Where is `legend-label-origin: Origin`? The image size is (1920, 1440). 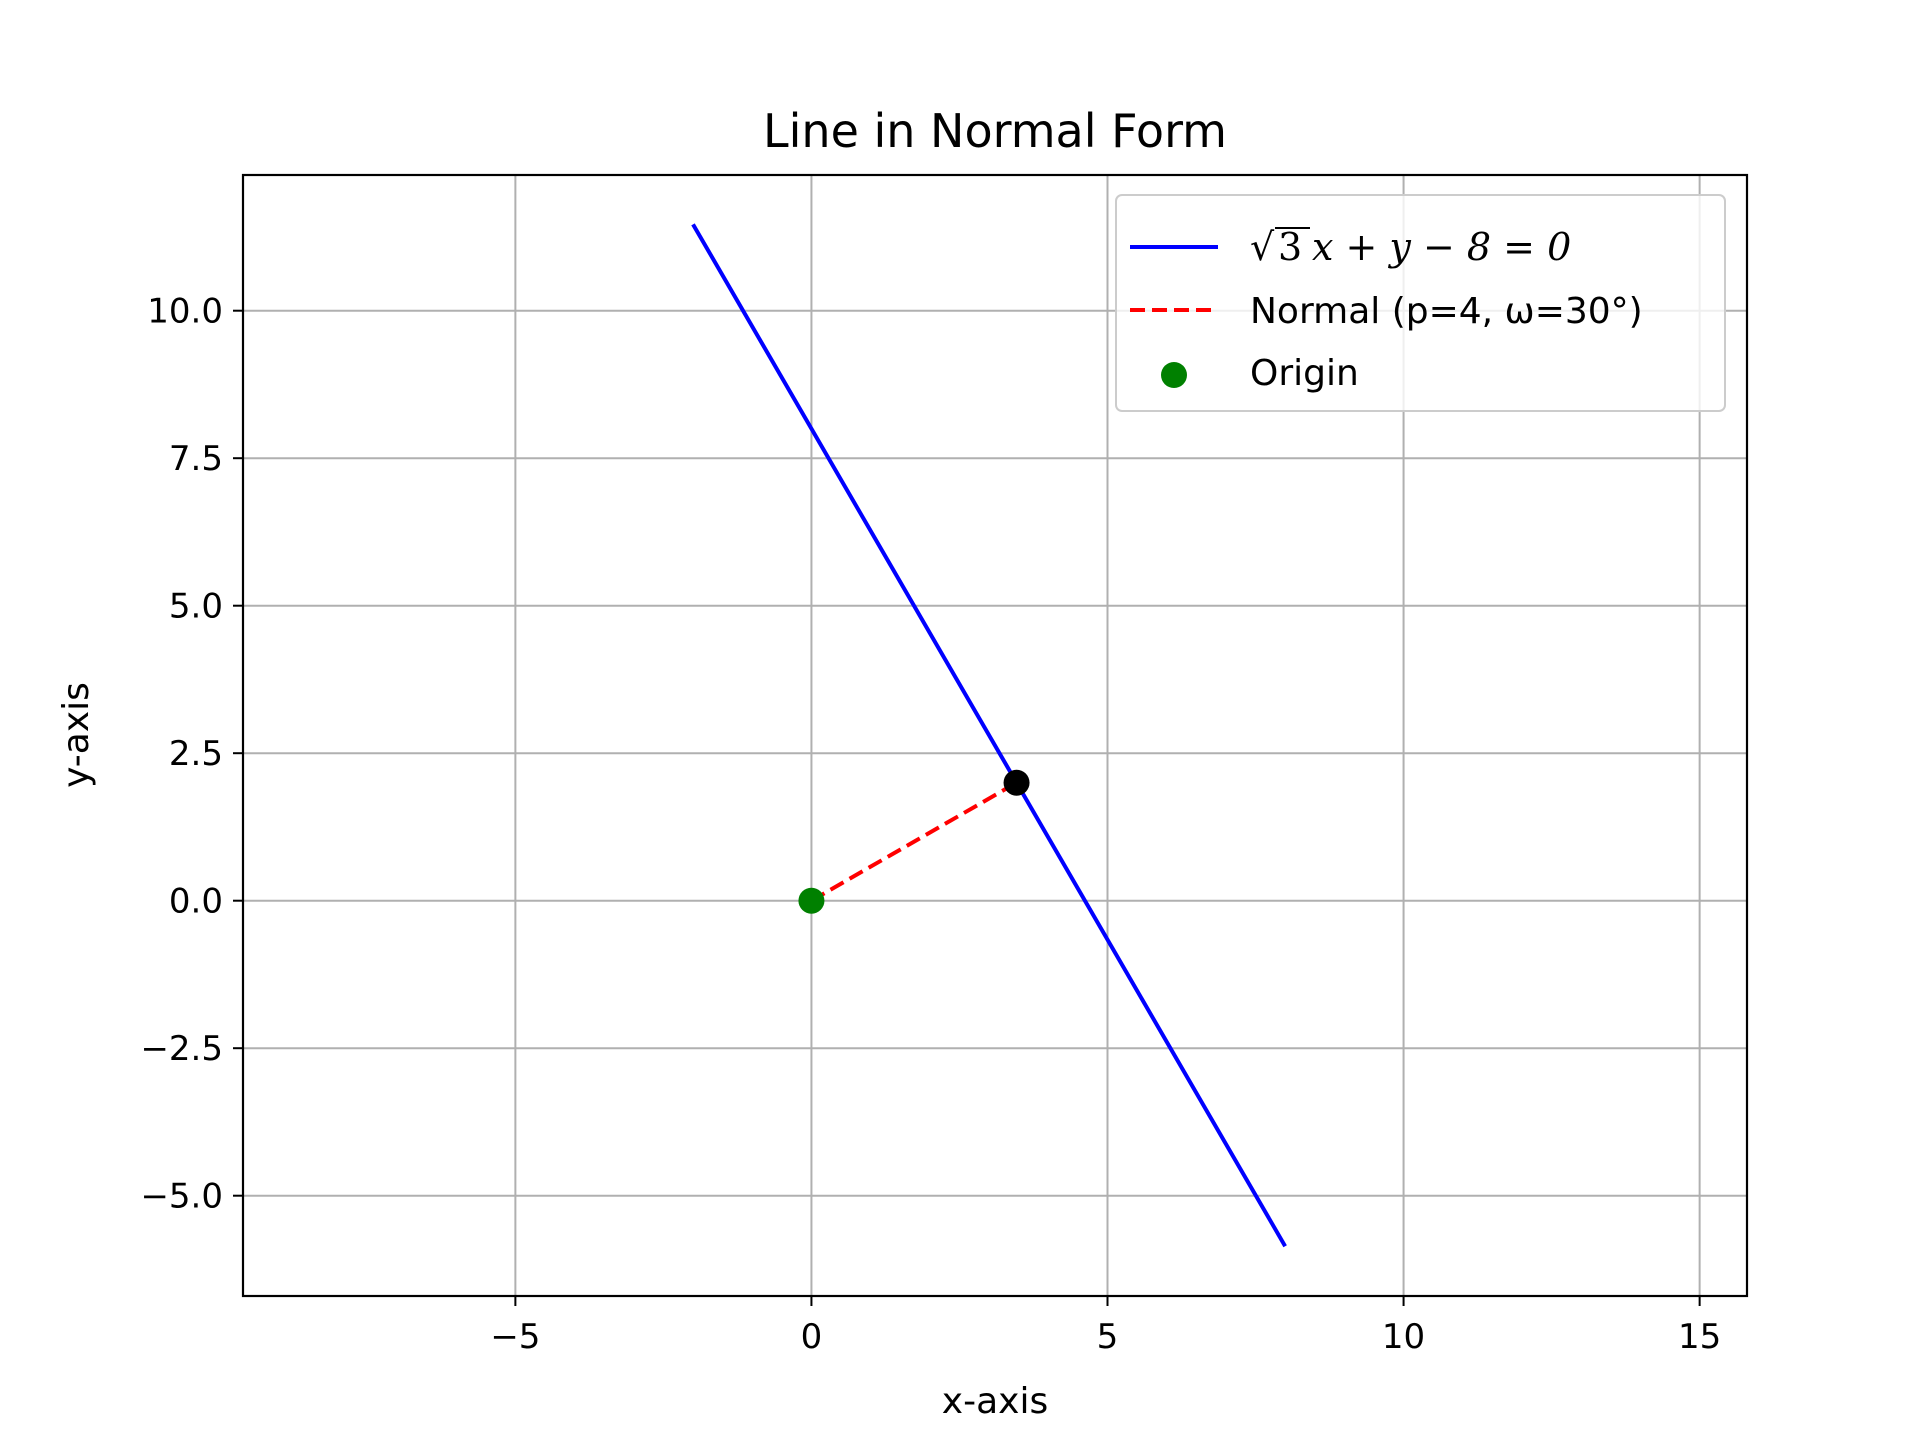 legend-label-origin: Origin is located at coordinates (1304, 373).